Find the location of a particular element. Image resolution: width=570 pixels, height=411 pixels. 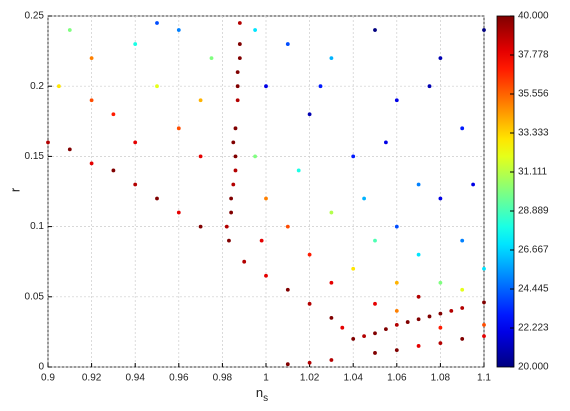

colorbar-tick-label: 22.223 is located at coordinates (533, 328).